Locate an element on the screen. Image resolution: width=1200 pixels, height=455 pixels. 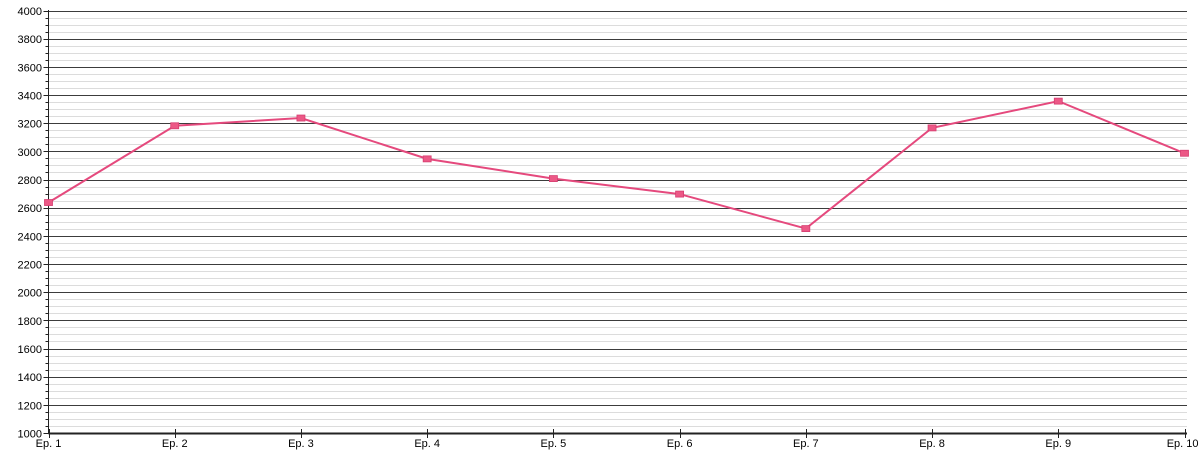
x-axis-tick-label: Ep. 6 is located at coordinates (680, 444).